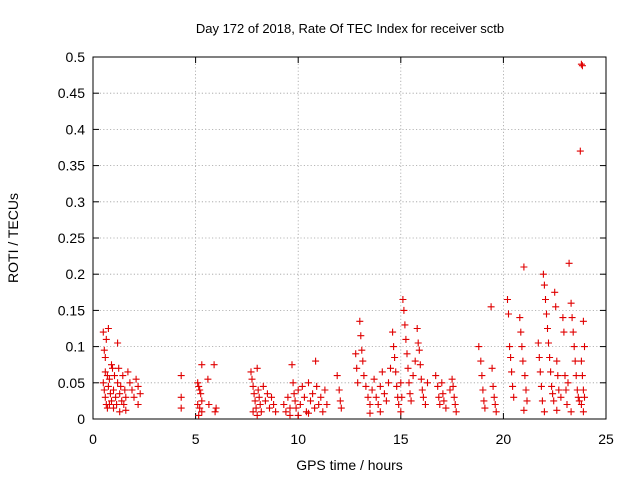 This screenshot has width=640, height=480. Describe the element at coordinates (606, 439) in the screenshot. I see `x-tick-label: 25` at that location.